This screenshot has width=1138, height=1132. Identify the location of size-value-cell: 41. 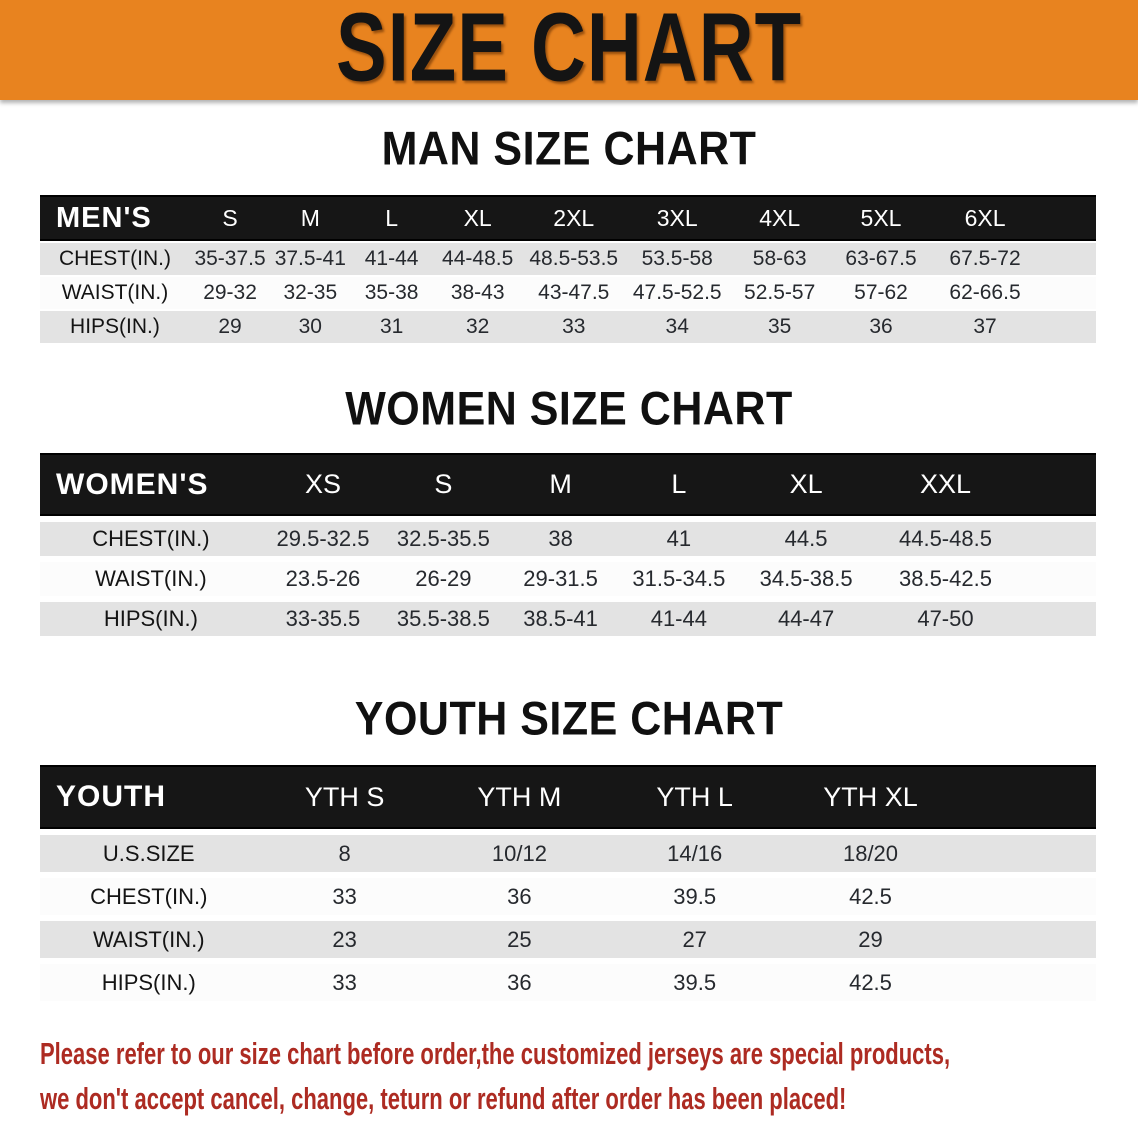
(679, 539).